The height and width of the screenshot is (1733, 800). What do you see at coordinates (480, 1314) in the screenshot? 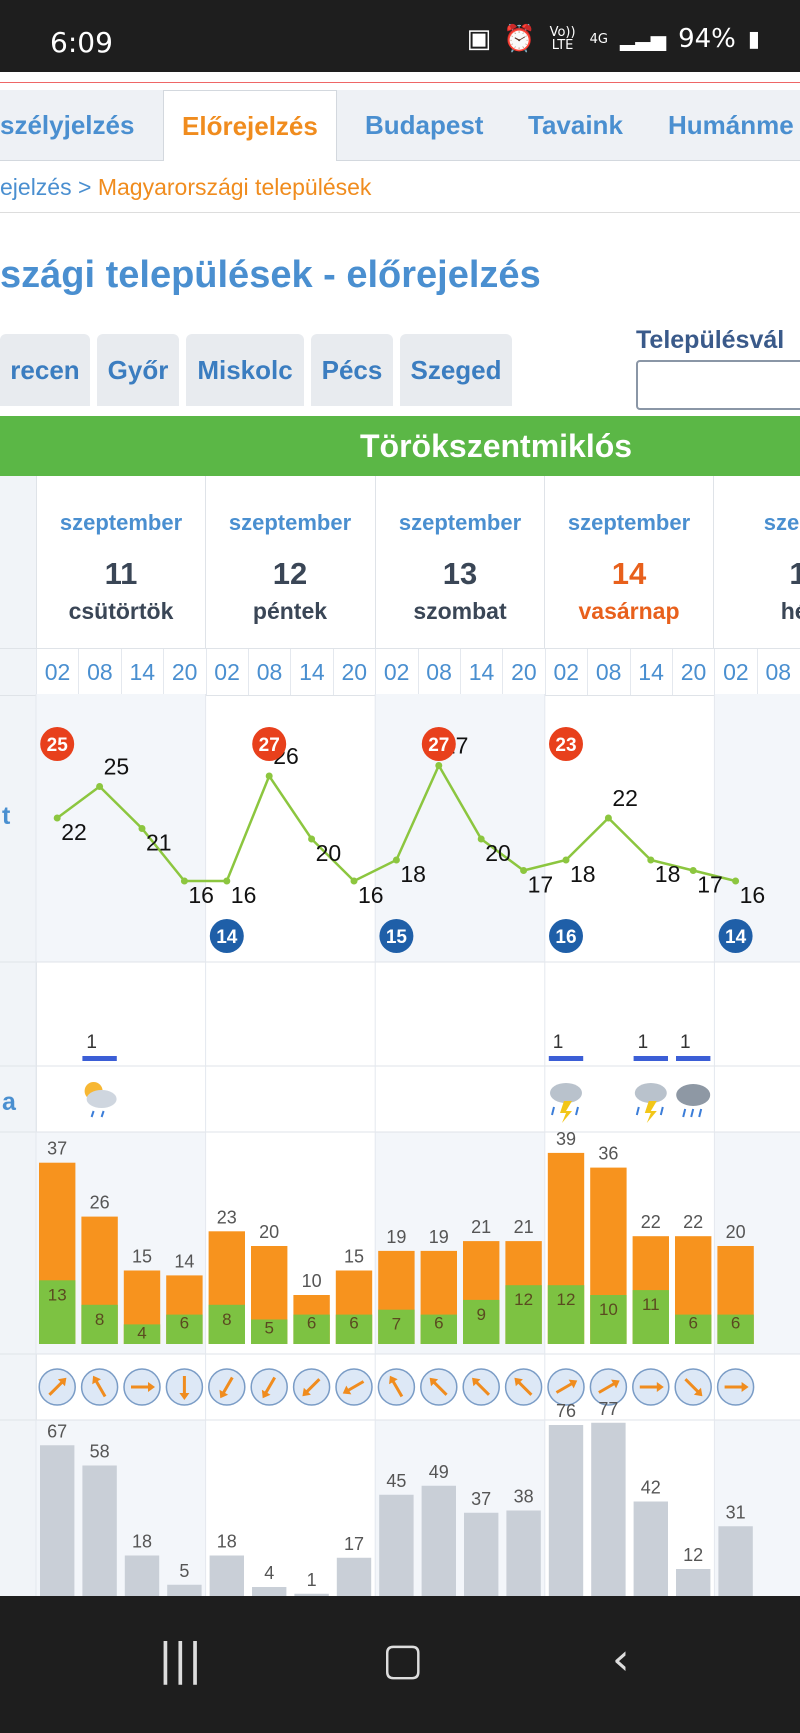
I see `wind-mean-label: 9` at bounding box center [480, 1314].